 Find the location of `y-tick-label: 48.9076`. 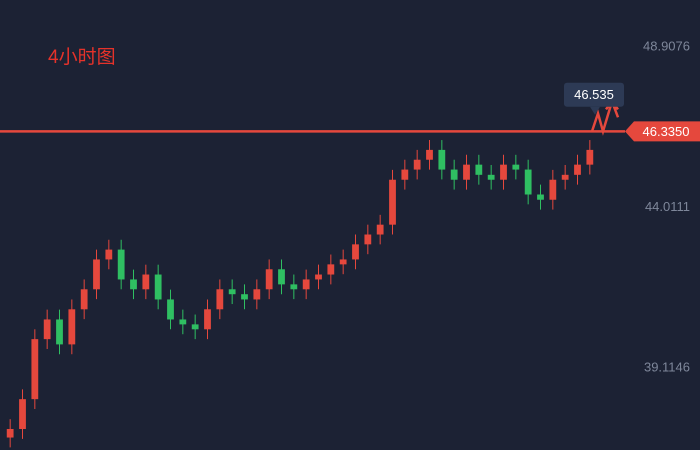

y-tick-label: 48.9076 is located at coordinates (666, 45).